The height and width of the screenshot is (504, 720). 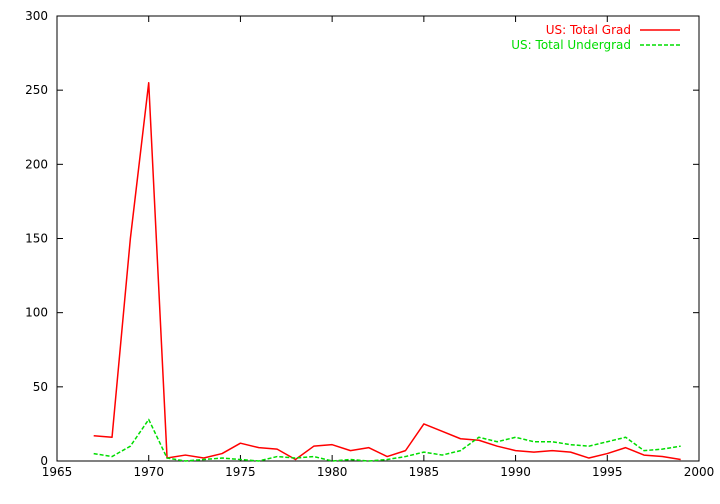 I want to click on x-tick-label: 2000, so click(x=699, y=472).